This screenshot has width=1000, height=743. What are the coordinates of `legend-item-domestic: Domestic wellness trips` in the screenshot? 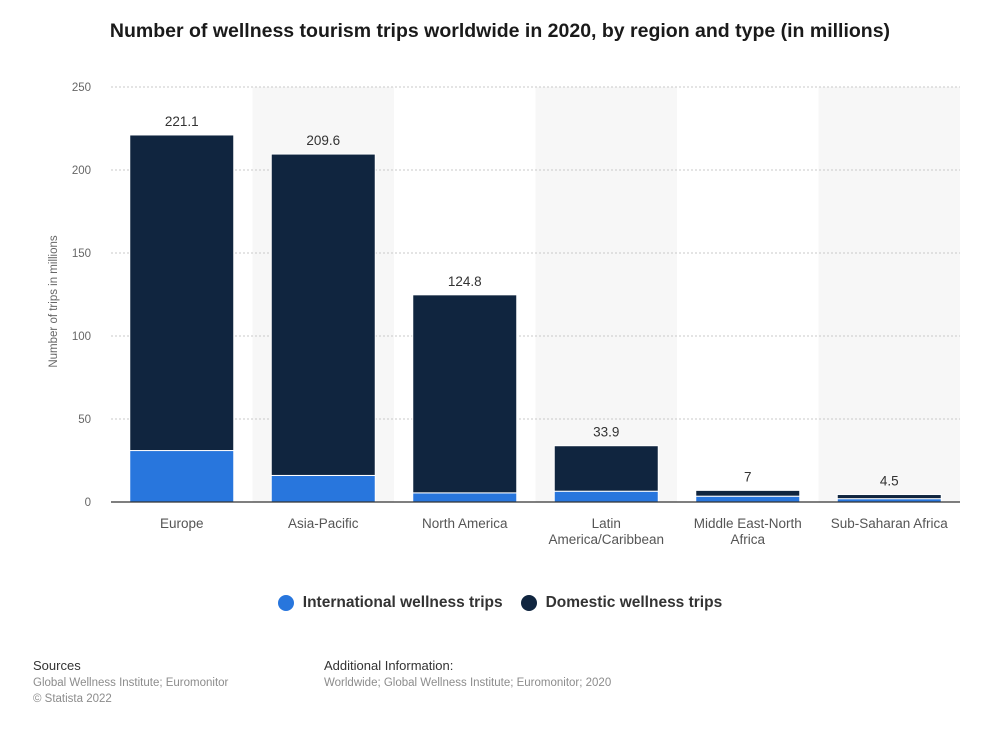 It's located at (621, 603).